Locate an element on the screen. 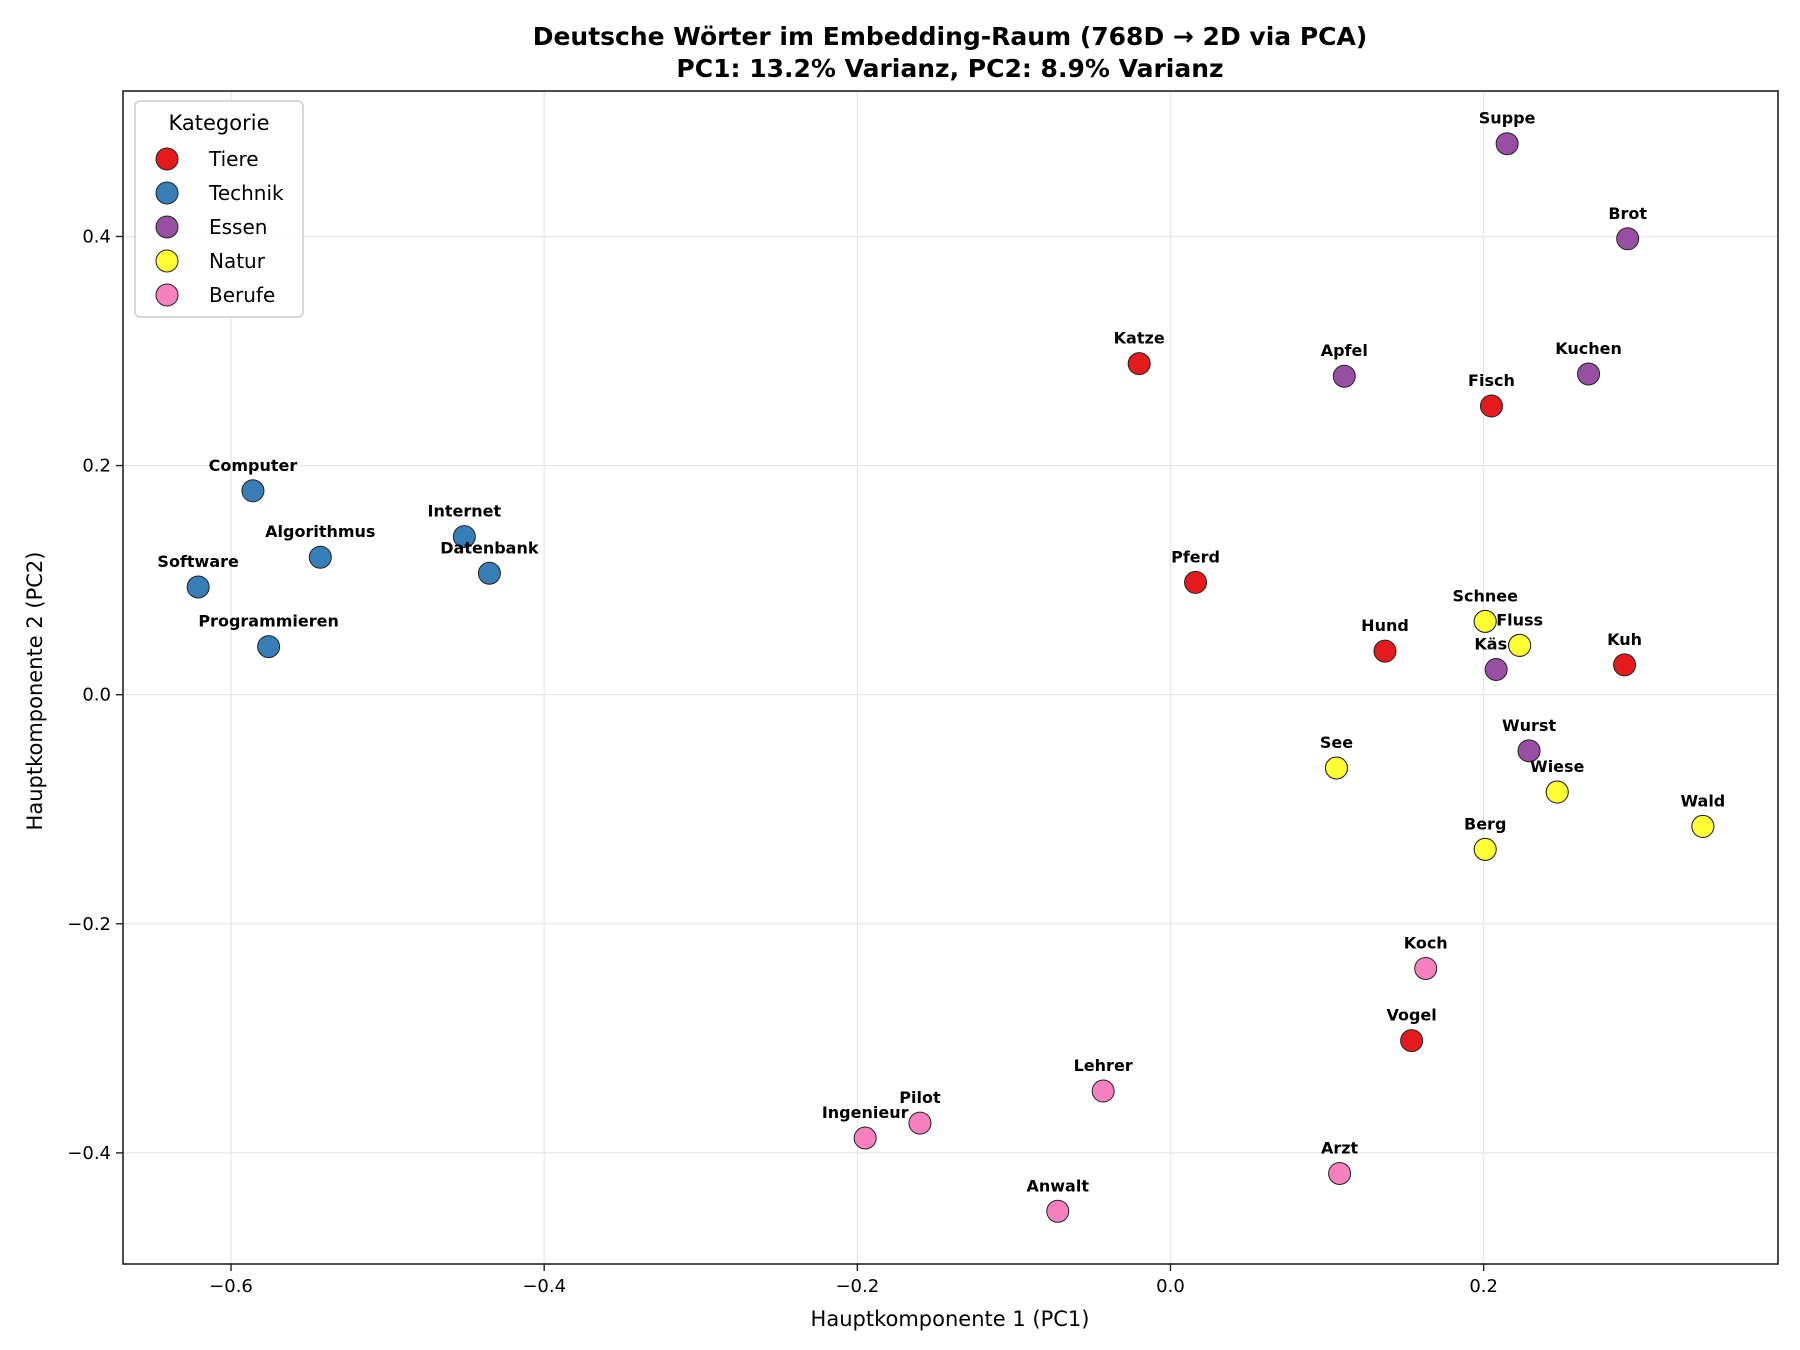 This screenshot has width=1800, height=1350. y-axis-label: Hauptkomponente 2 (PC2) is located at coordinates (35, 691).